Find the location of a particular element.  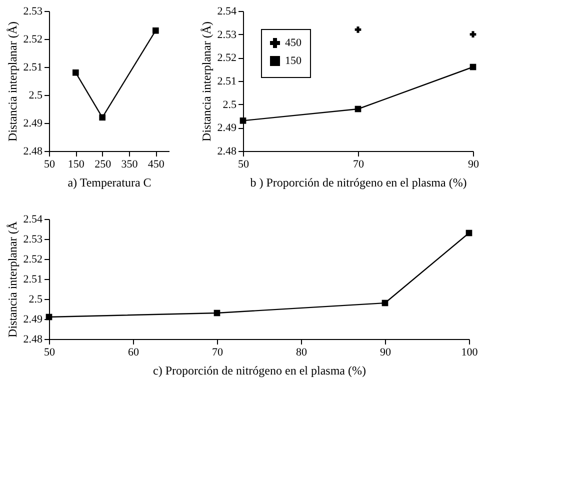

x-tick-label: 250 is located at coordinates (103, 164).